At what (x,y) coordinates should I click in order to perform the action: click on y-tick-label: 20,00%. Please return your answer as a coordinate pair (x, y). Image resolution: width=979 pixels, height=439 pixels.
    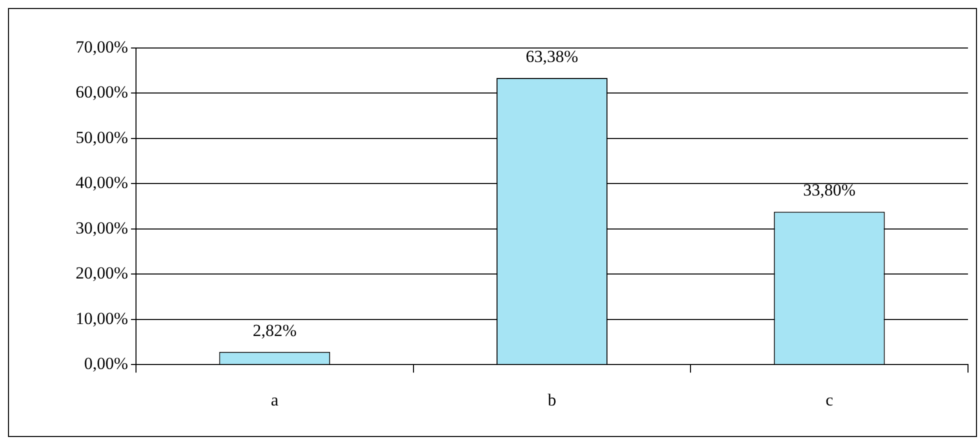
    Looking at the image, I should click on (102, 273).